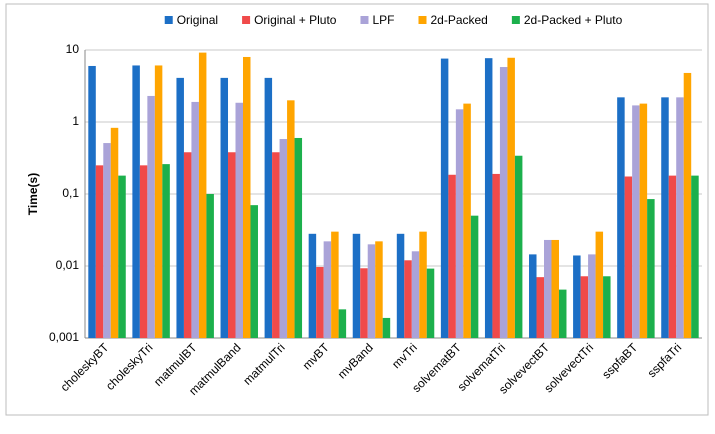  I want to click on legend-label: Original + Pluto, so click(295, 20).